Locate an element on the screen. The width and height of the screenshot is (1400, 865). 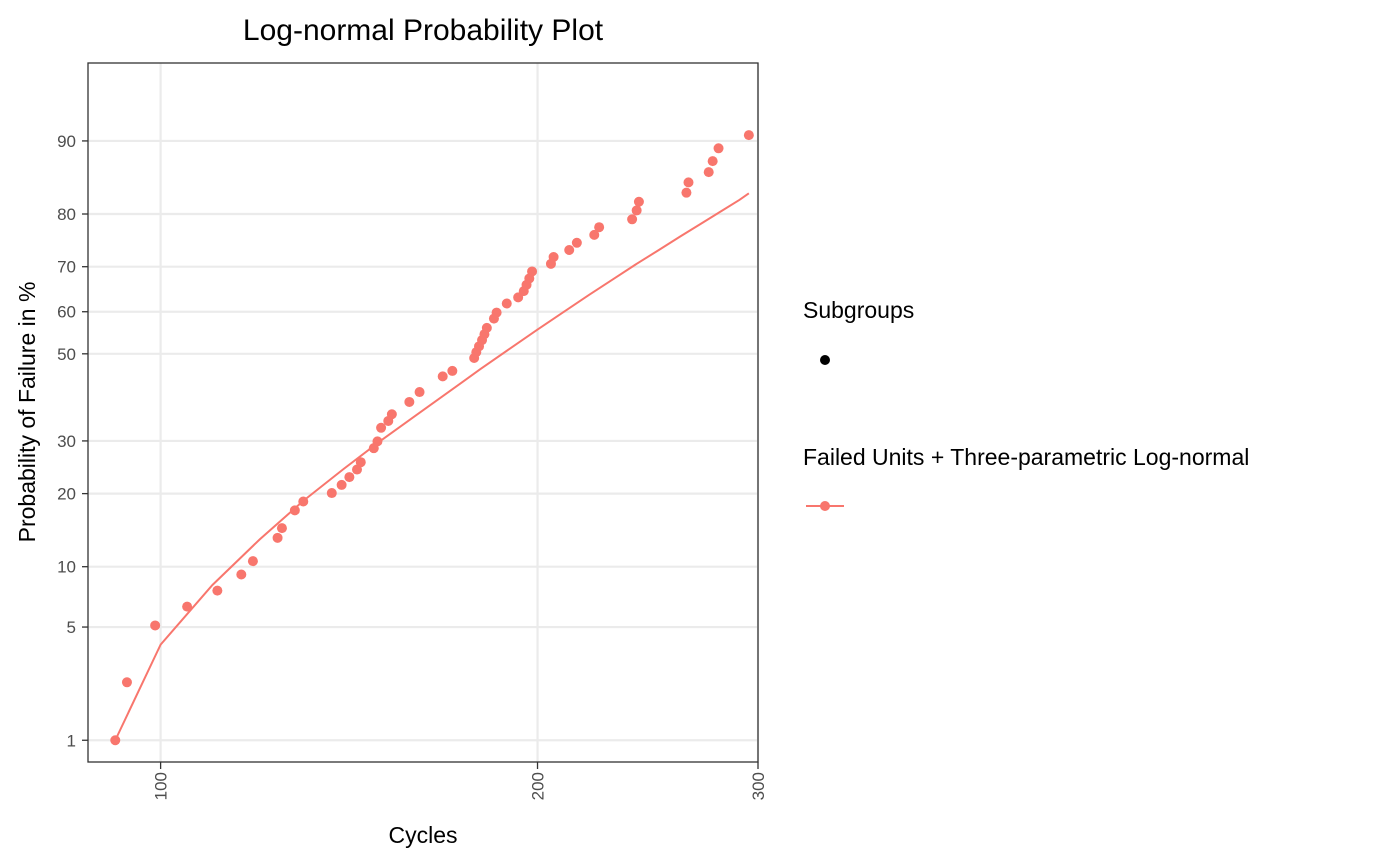
x-tick-label-200: 200 is located at coordinates (538, 786).